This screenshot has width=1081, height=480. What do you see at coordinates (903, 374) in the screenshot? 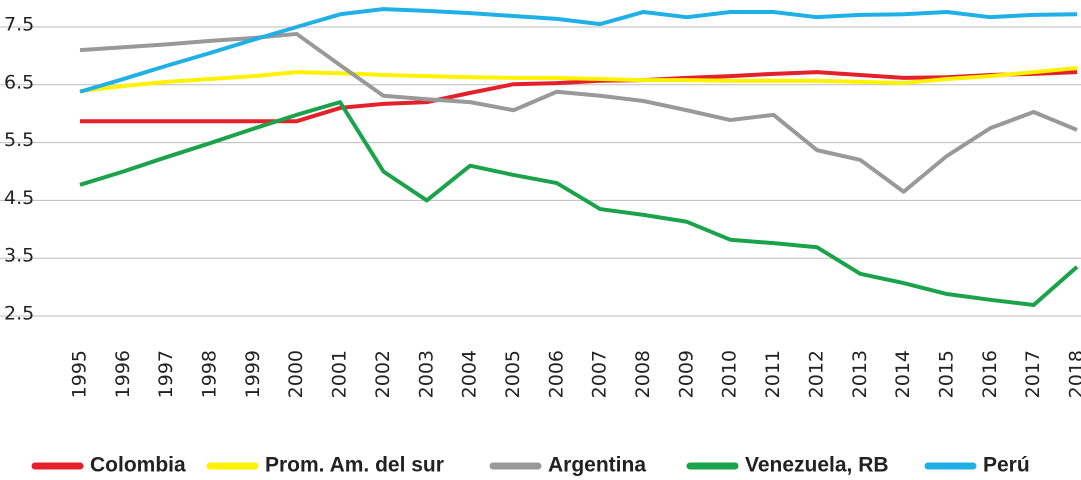
I see `x-tick-label: 2014` at bounding box center [903, 374].